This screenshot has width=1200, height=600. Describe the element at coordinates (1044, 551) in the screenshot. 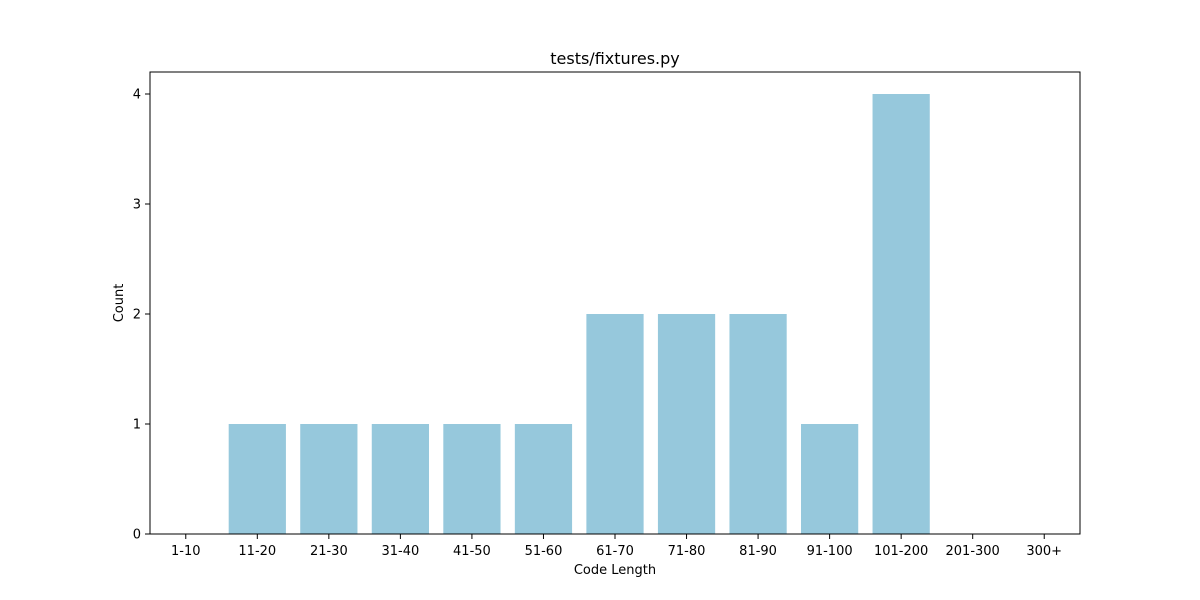

I see `x-tick-label: 300+` at that location.